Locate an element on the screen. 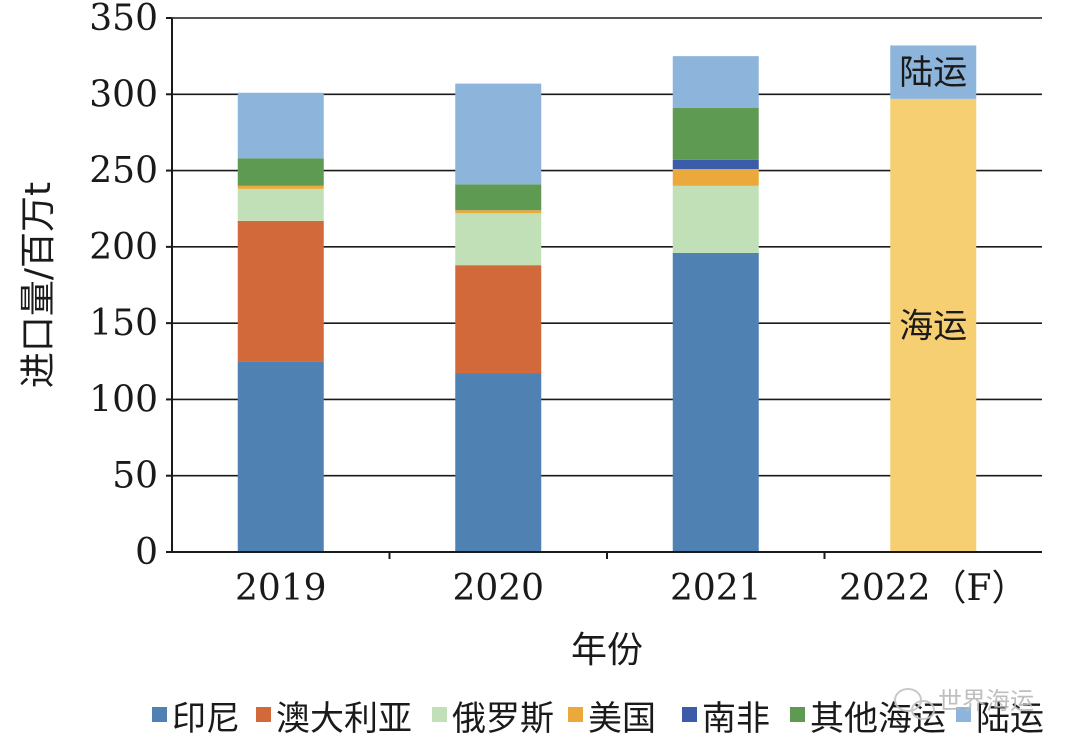  x-tick-label: 2022（F） is located at coordinates (933, 588).